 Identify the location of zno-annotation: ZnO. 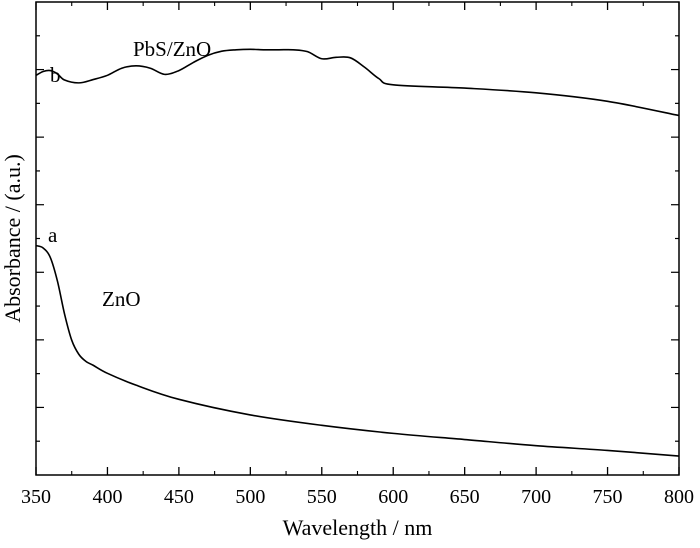
(121, 299).